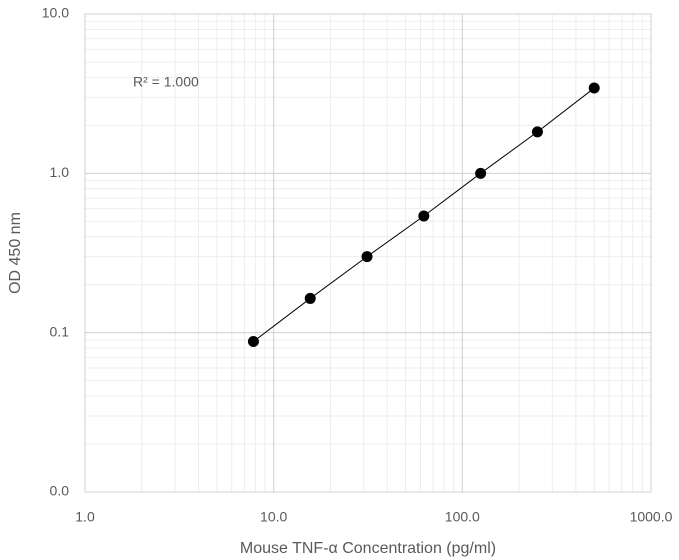  What do you see at coordinates (651, 517) in the screenshot?
I see `x-tick-label: 1000.0` at bounding box center [651, 517].